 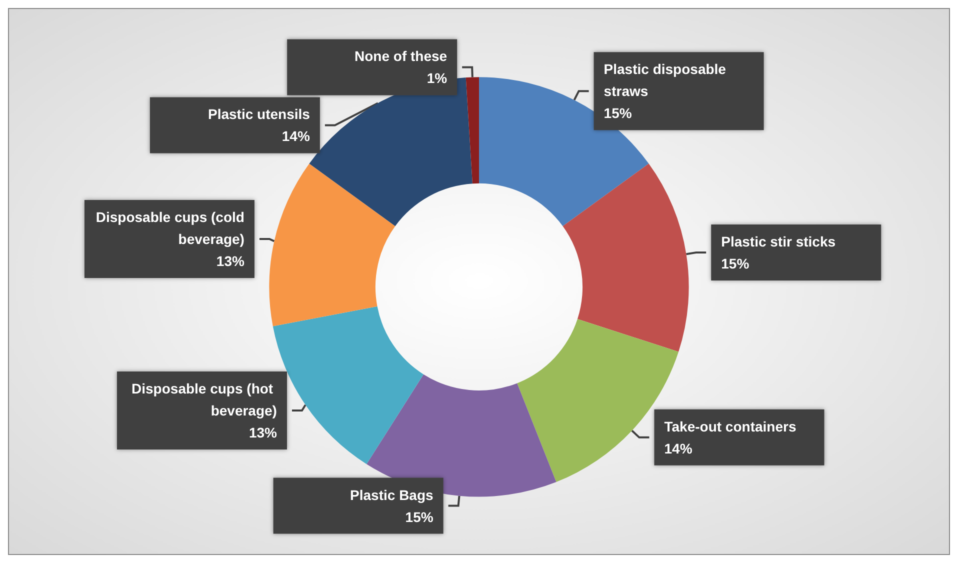 What do you see at coordinates (401, 56) in the screenshot?
I see `slice-label: None of these` at bounding box center [401, 56].